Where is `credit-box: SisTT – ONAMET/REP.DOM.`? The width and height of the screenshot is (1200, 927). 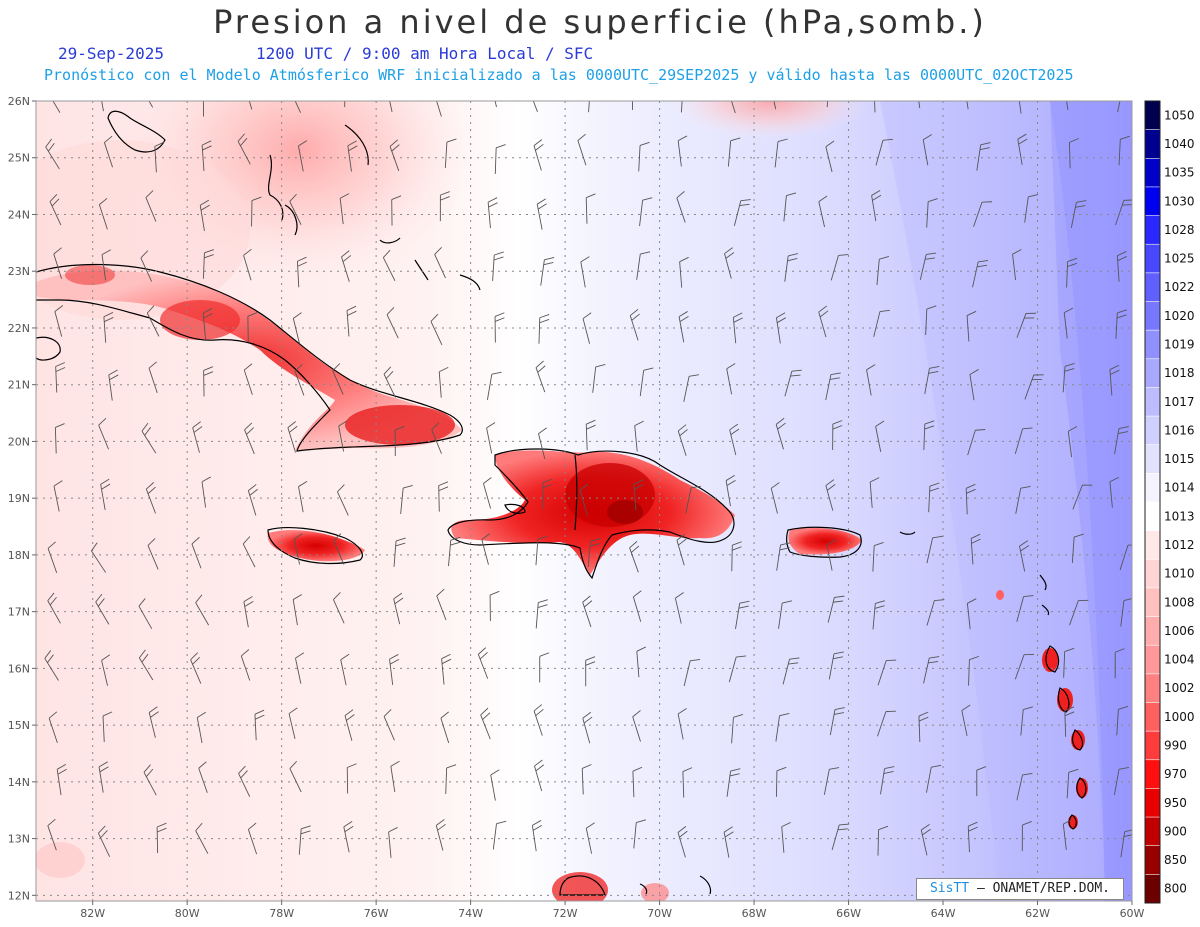
credit-box: SisTT – ONAMET/REP.DOM. is located at coordinates (1020, 889).